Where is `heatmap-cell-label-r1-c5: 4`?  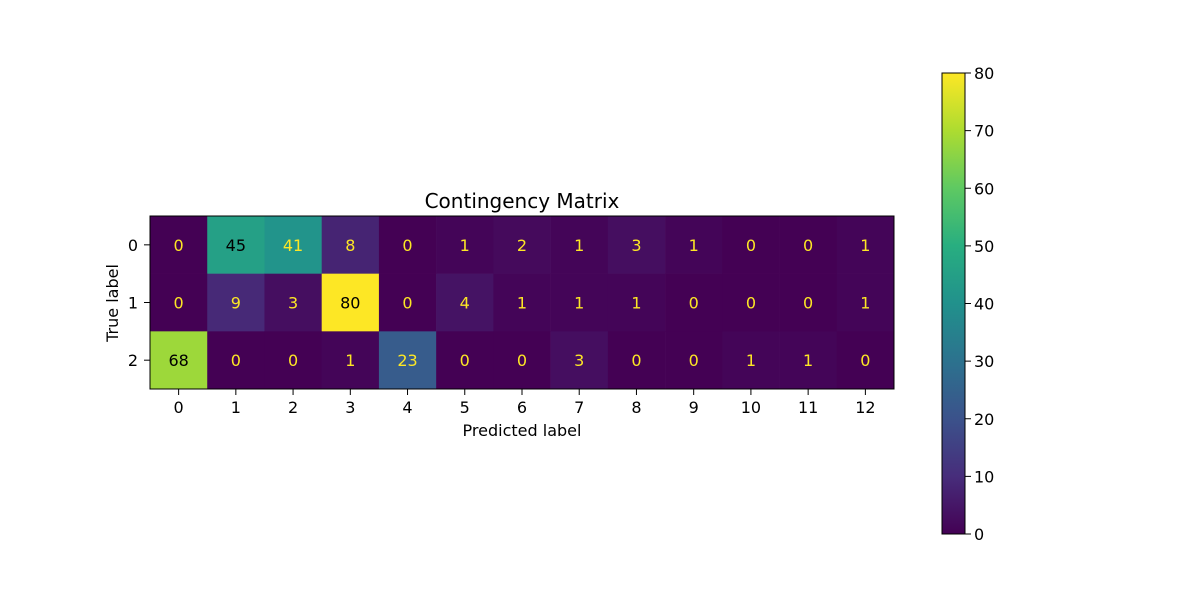 heatmap-cell-label-r1-c5: 4 is located at coordinates (465, 303).